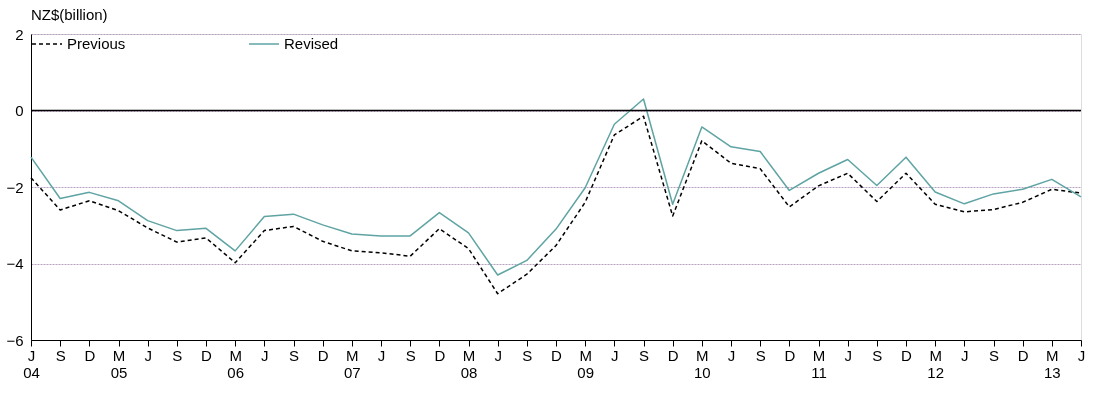 Image resolution: width=1109 pixels, height=403 pixels. Describe the element at coordinates (19, 110) in the screenshot. I see `y-tick-label: 0` at that location.